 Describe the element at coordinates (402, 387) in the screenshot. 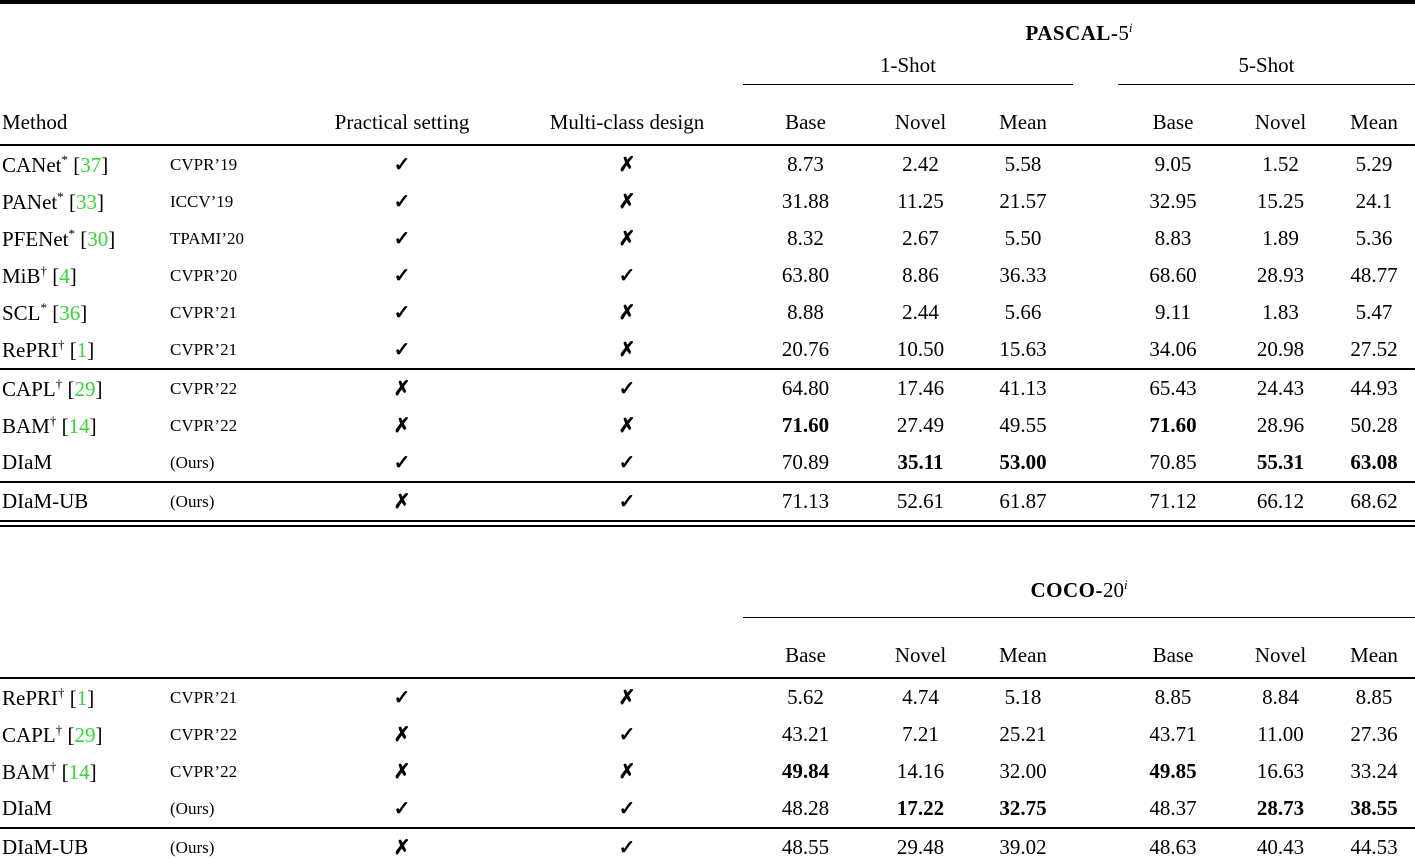

I see `practical-cross-icon: ✗` at that location.